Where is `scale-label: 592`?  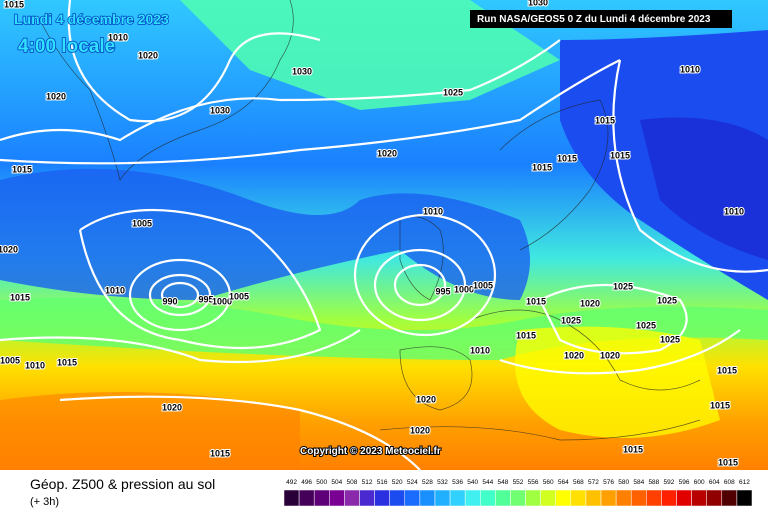
scale-label: 592 is located at coordinates (669, 482).